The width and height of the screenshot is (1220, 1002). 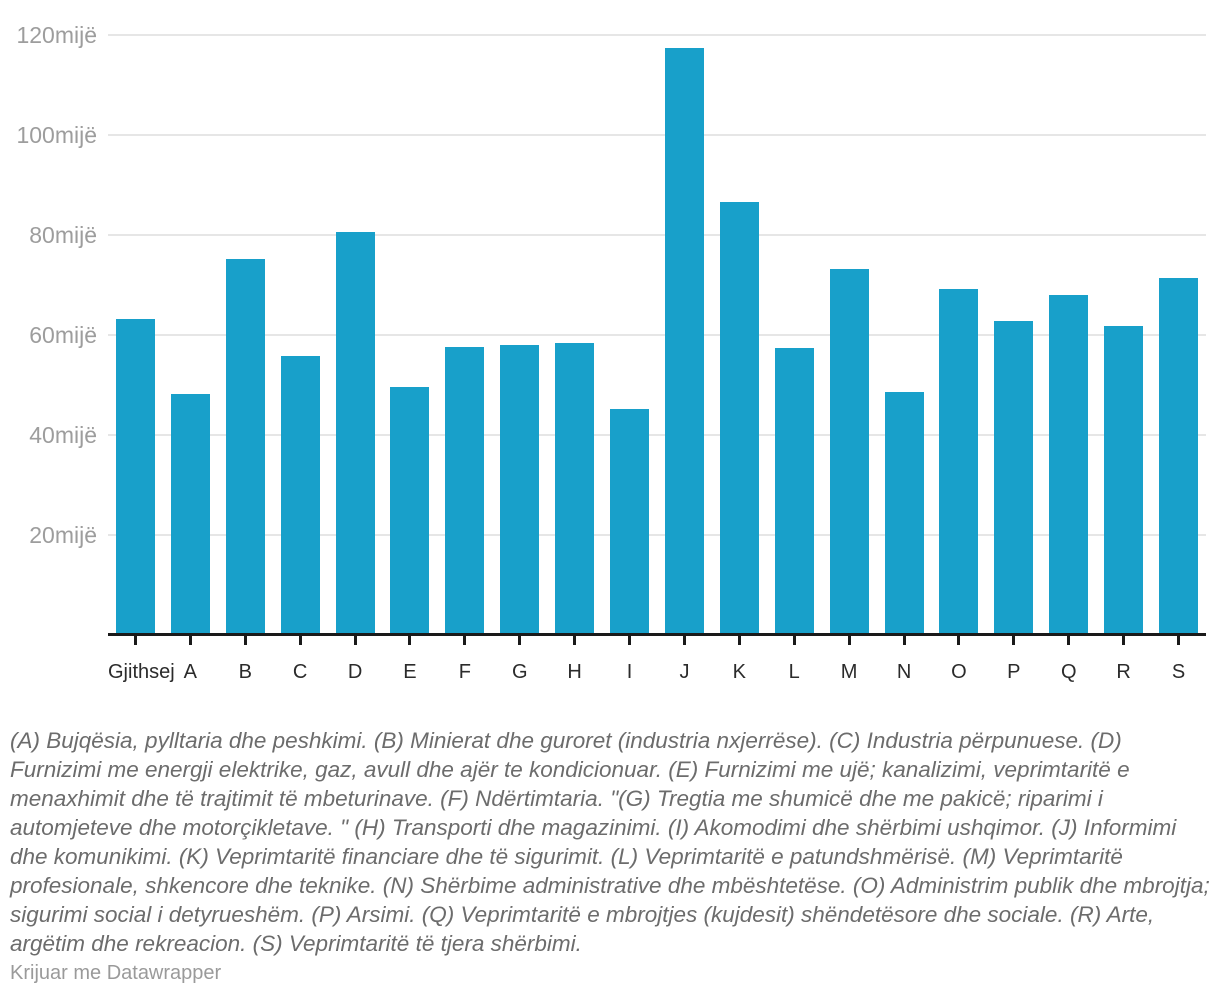 I want to click on bar-D, so click(x=355, y=433).